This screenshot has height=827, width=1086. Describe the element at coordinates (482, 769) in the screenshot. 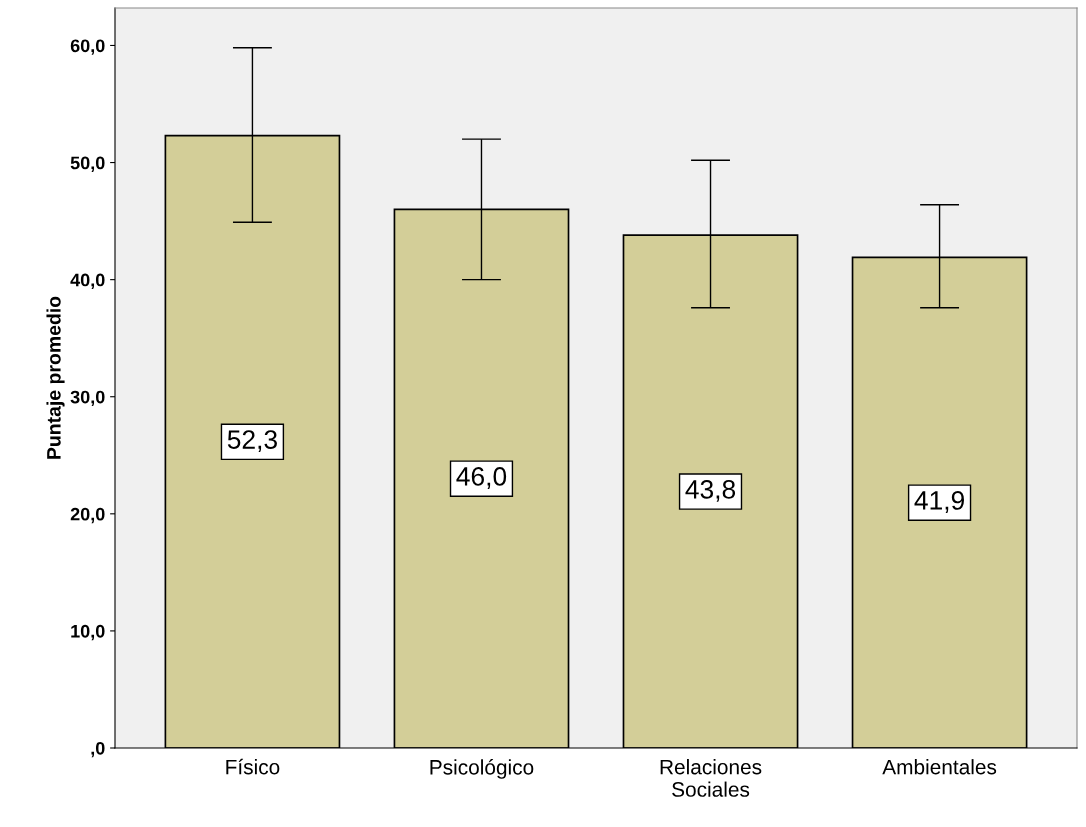

I see `x-tick-label: Psicológico` at that location.